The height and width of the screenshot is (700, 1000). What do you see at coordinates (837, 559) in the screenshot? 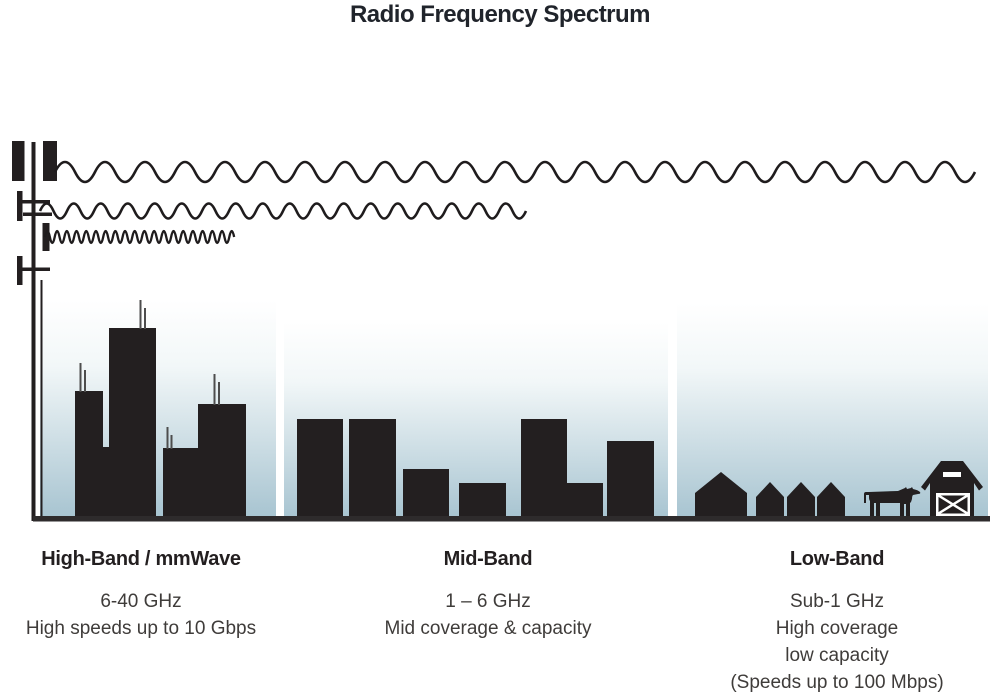
I see `low-band-title: Low-Band` at bounding box center [837, 559].